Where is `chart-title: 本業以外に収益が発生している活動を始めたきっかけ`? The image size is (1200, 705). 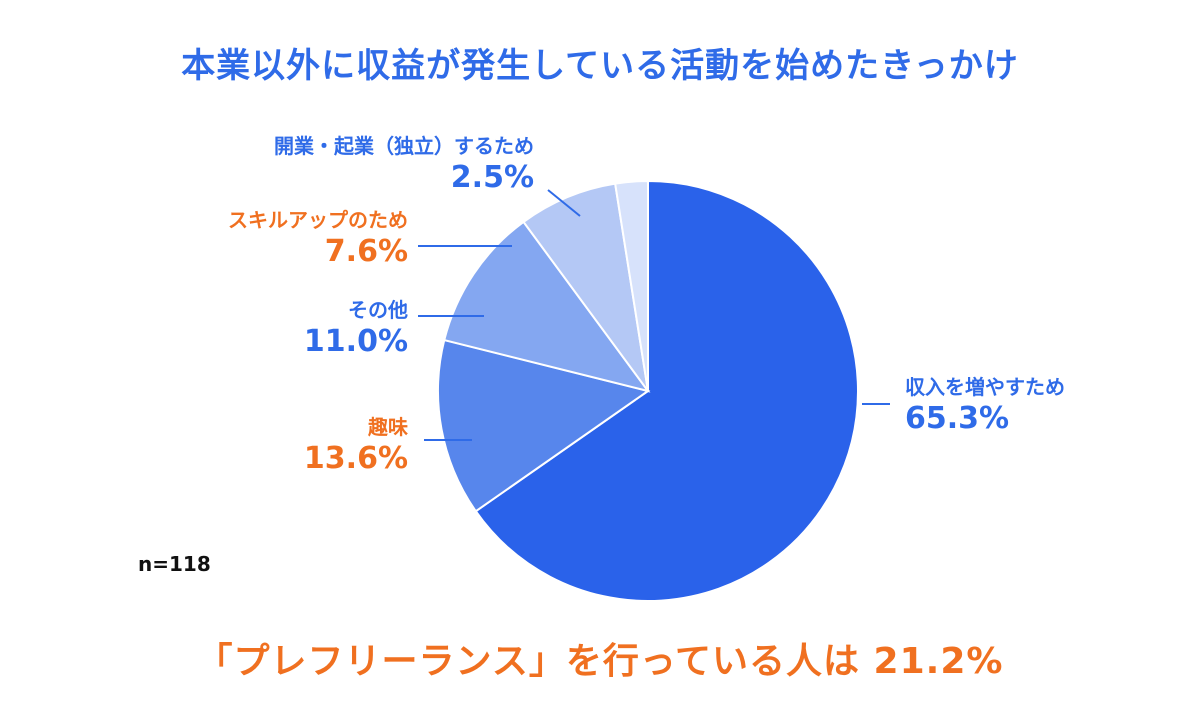
chart-title: 本業以外に収益が発生している活動を始めたきっかけ is located at coordinates (600, 66).